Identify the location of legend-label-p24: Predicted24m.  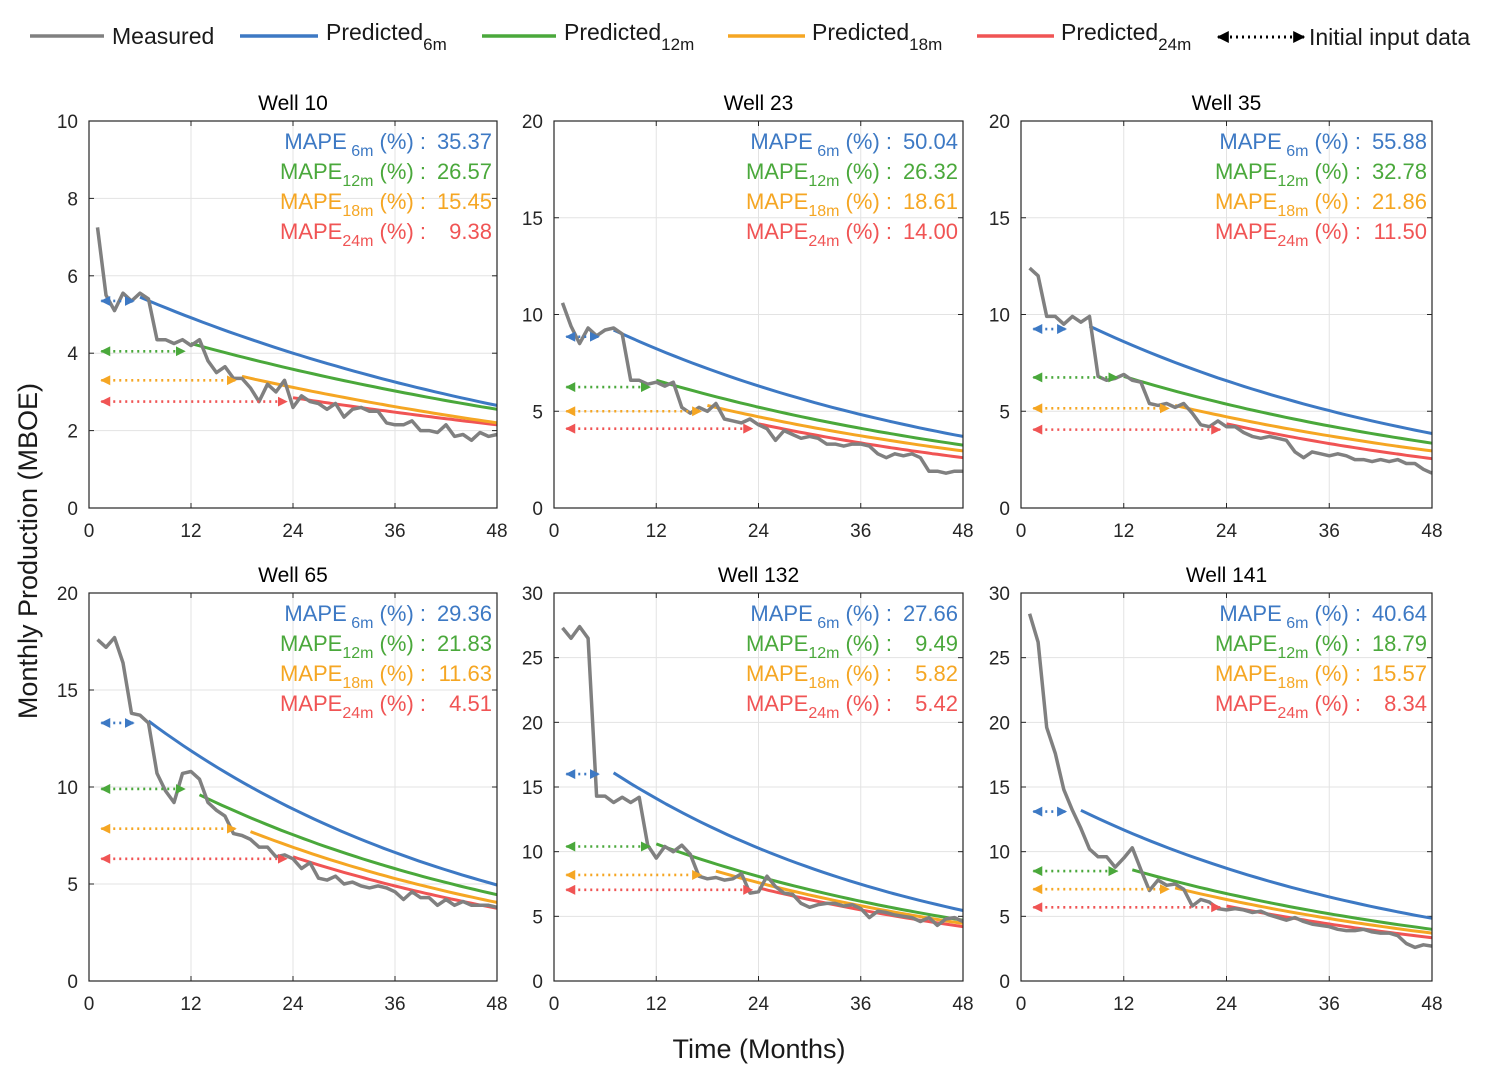
(1126, 36).